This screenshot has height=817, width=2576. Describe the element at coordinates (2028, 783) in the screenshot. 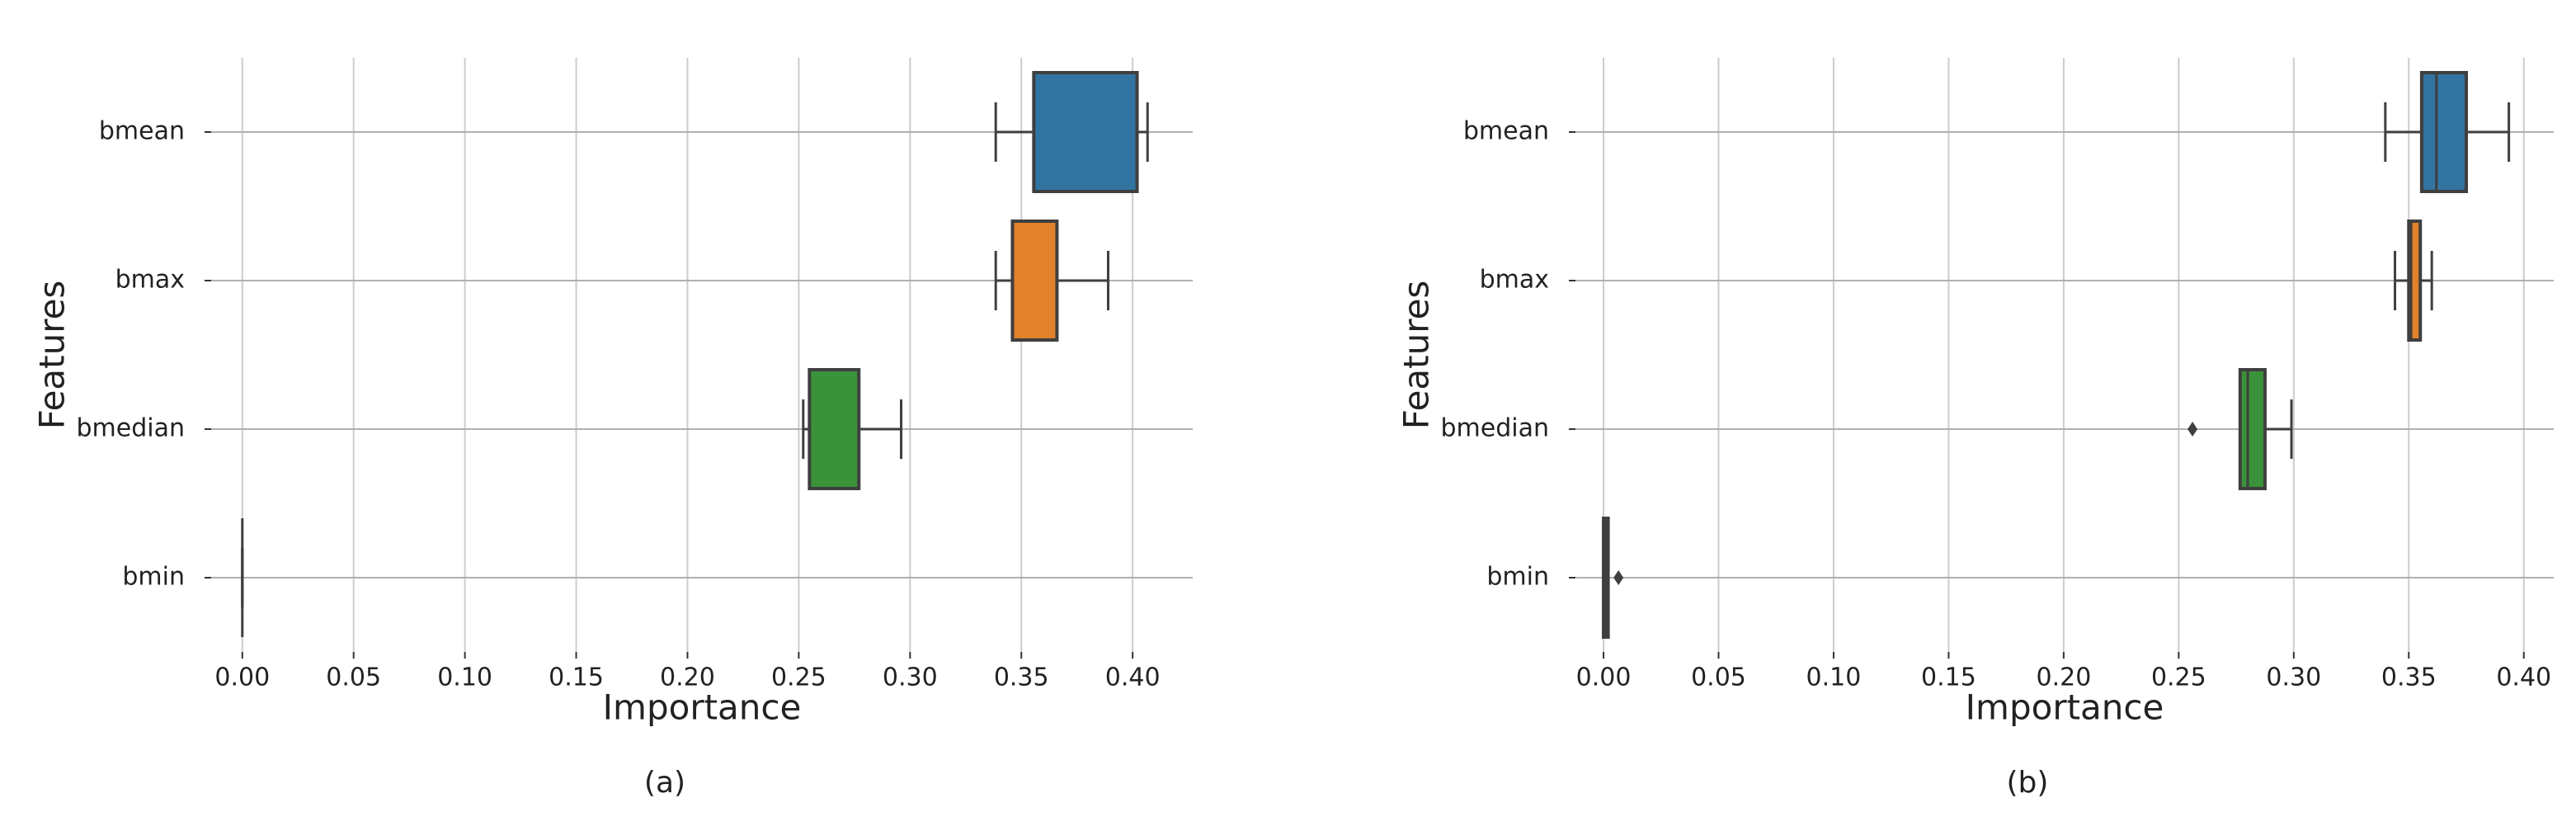

I see `caption: (b)` at that location.